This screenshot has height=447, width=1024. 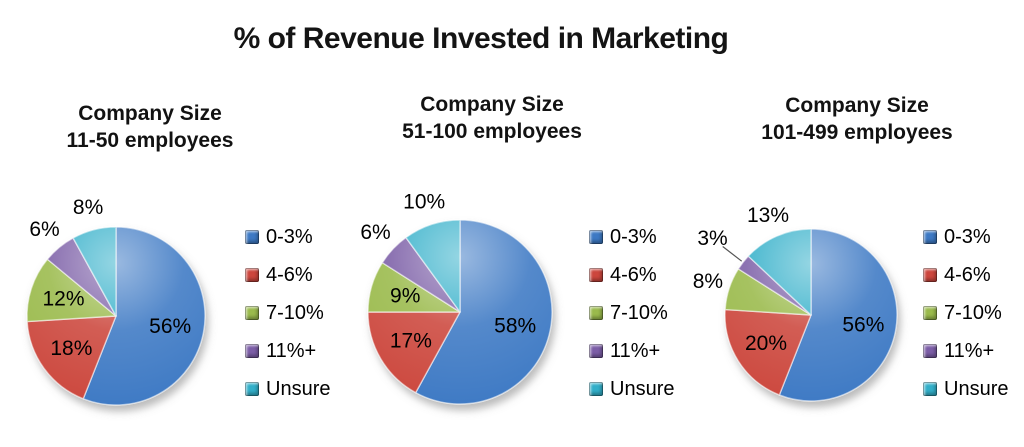 I want to click on legend-11-50: 0-3% 4-6% 7-10% 11%+ Unsure, so click(x=287, y=313).